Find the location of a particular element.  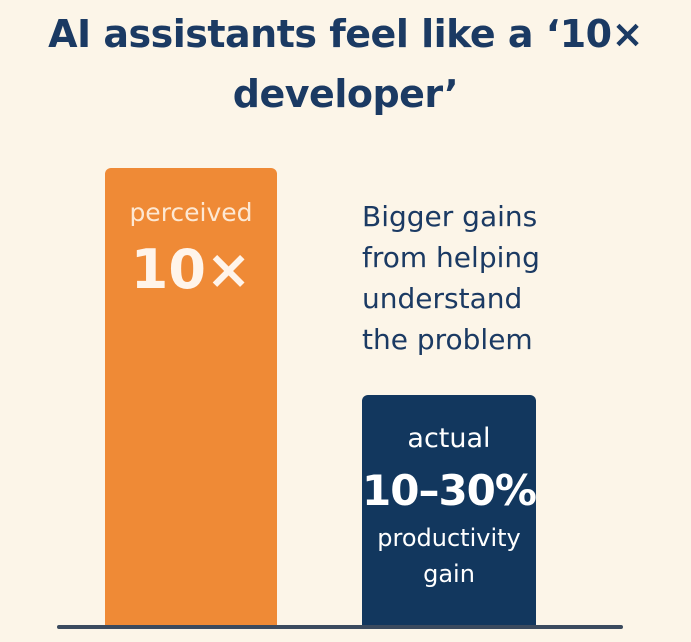

baseline is located at coordinates (340, 627).